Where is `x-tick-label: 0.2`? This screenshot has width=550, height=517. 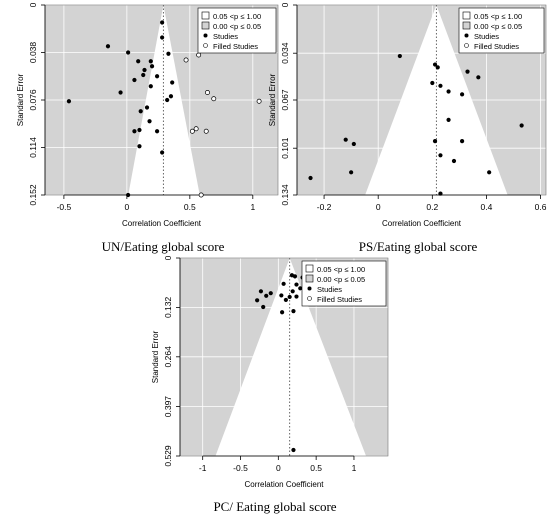 x-tick-label: 0.2 is located at coordinates (432, 207).